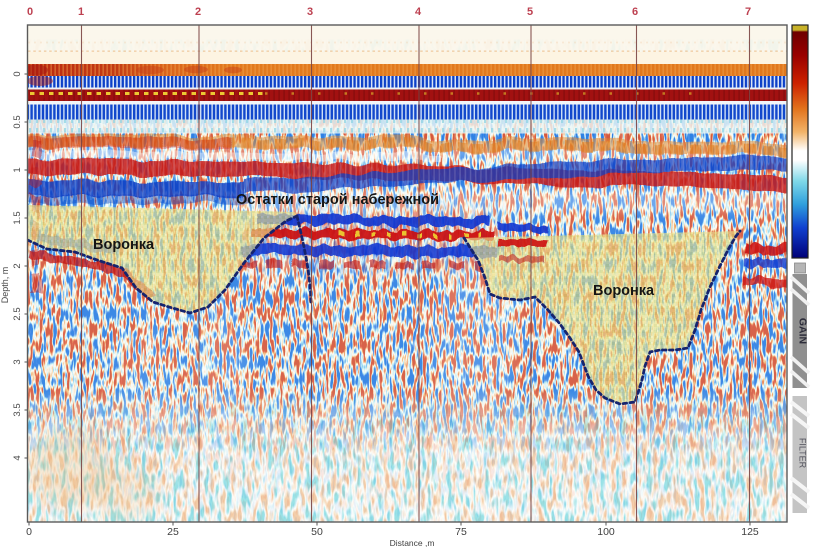 Image resolution: width=820 pixels, height=556 pixels. I want to click on svg-text: Остатки старой набережной, so click(337, 200).